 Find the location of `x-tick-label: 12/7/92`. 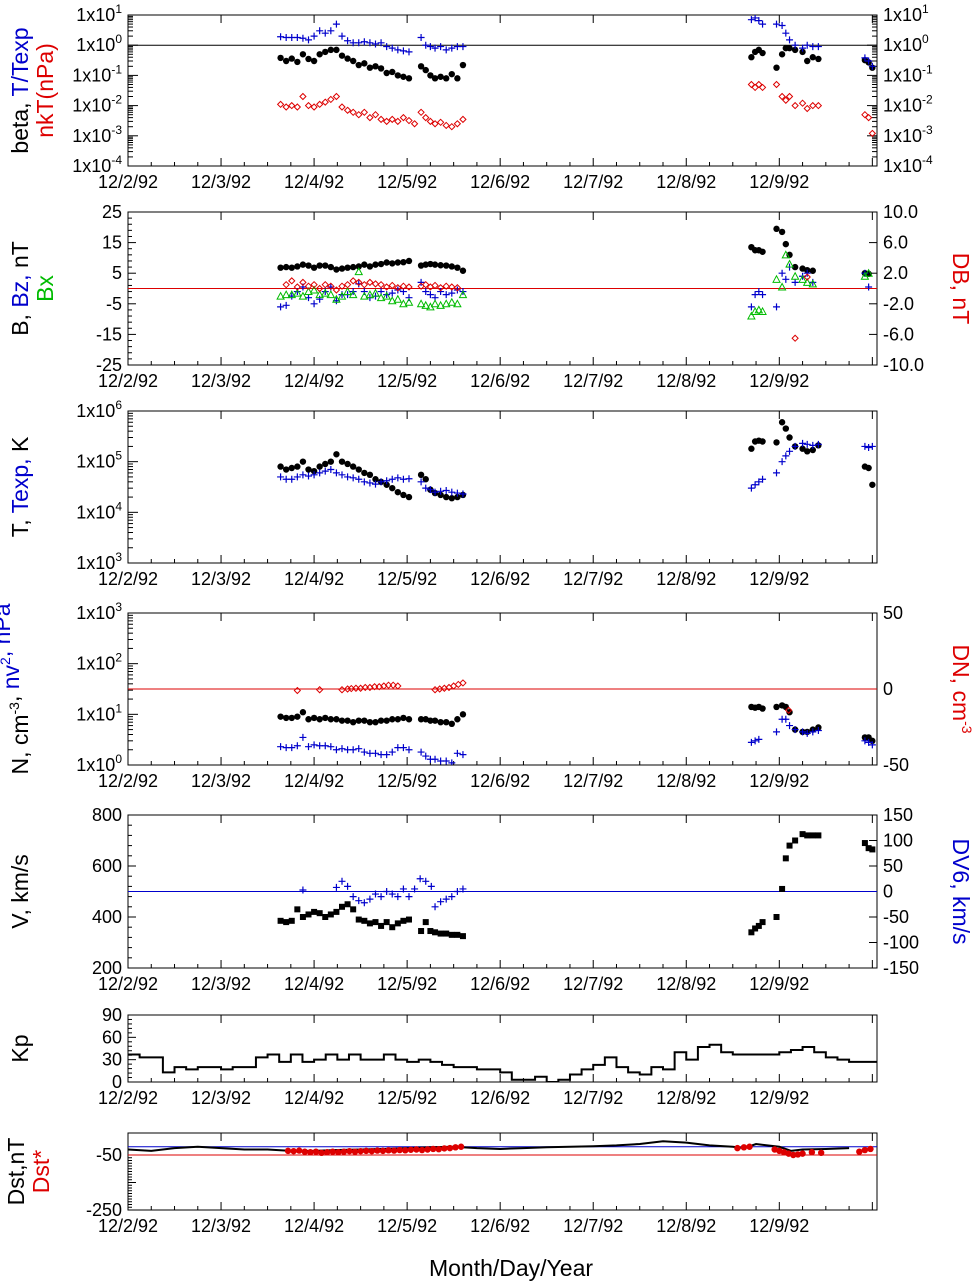

x-tick-label: 12/7/92 is located at coordinates (593, 781).